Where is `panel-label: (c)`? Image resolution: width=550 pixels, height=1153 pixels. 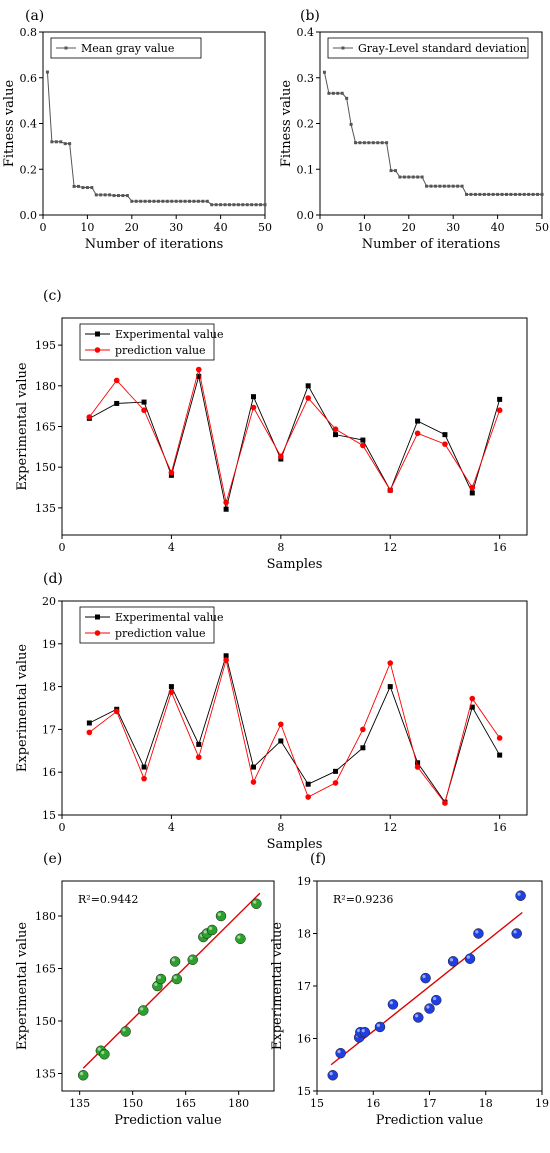 panel-label: (c) is located at coordinates (52, 296).